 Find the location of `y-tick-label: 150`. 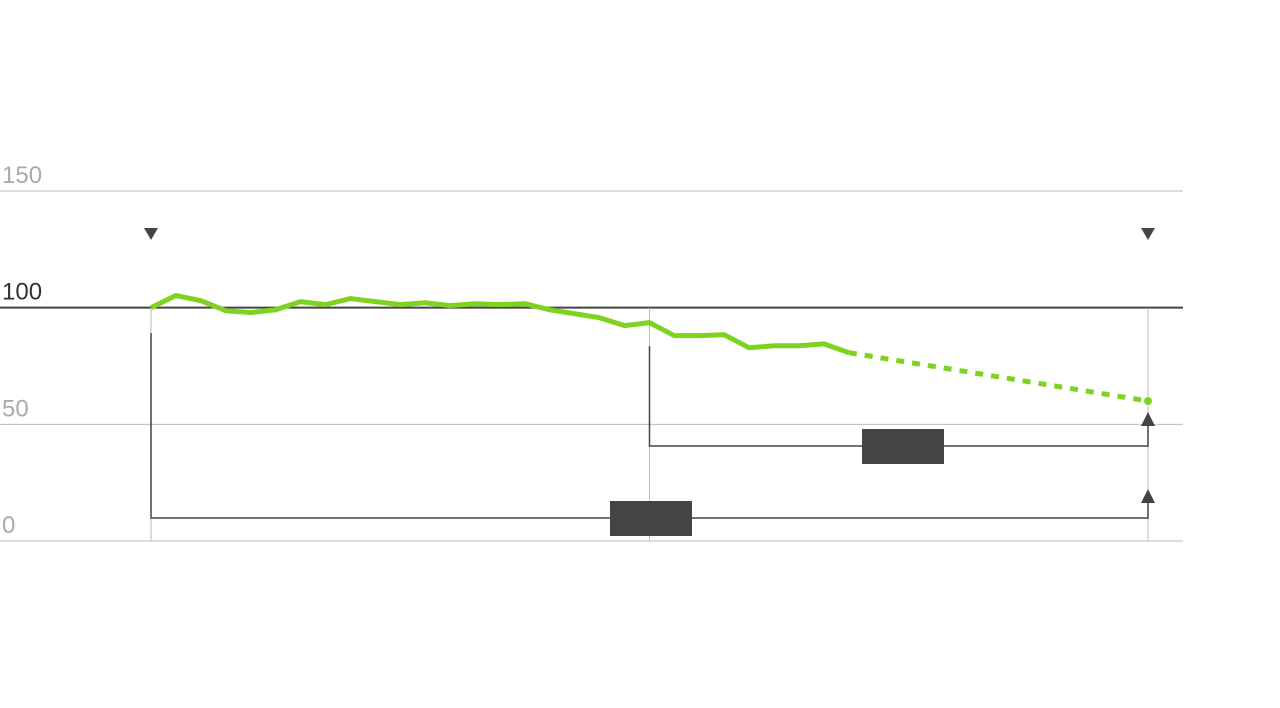

y-tick-label: 150 is located at coordinates (22, 175).